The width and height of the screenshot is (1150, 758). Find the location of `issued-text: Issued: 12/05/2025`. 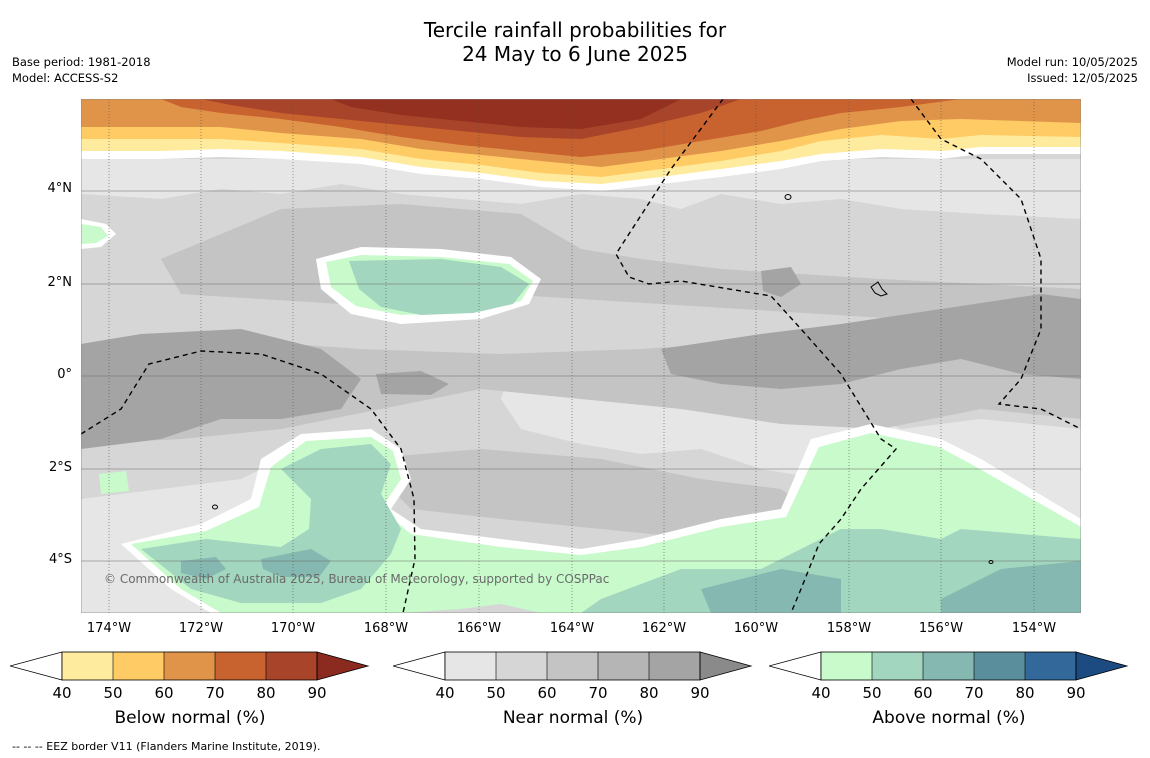

issued-text: Issued: 12/05/2025 is located at coordinates (1082, 78).